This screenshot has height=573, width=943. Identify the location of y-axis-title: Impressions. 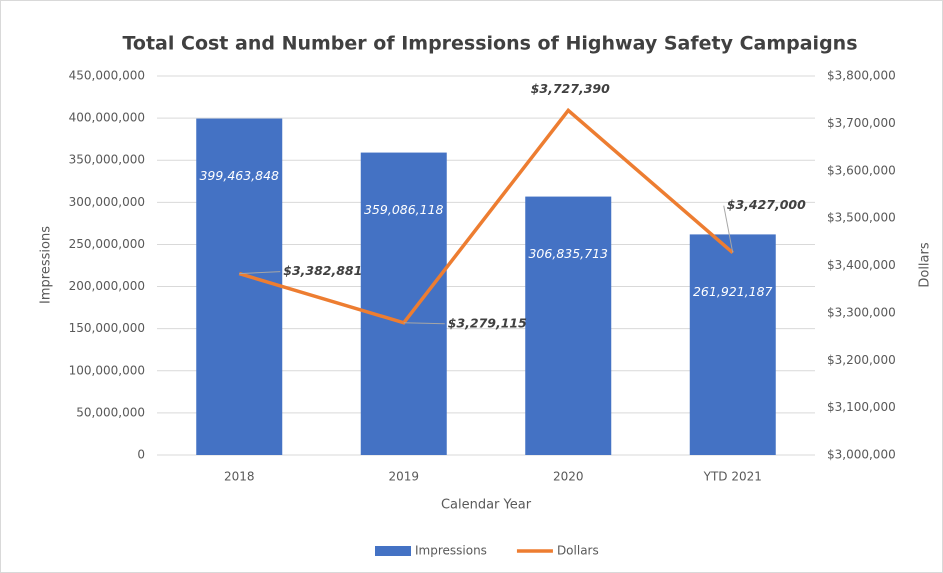
(46, 265).